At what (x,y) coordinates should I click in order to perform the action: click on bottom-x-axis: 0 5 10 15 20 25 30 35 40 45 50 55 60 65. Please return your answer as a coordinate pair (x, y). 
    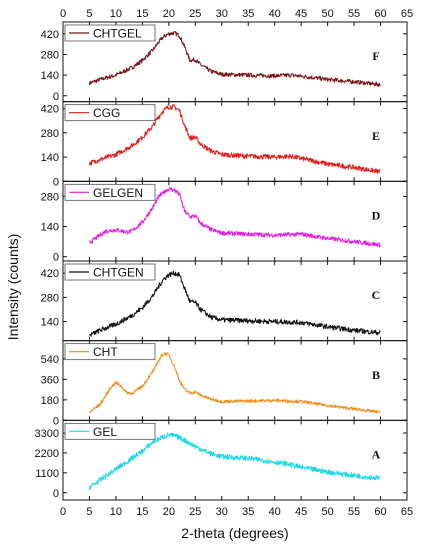
    Looking at the image, I should click on (236, 512).